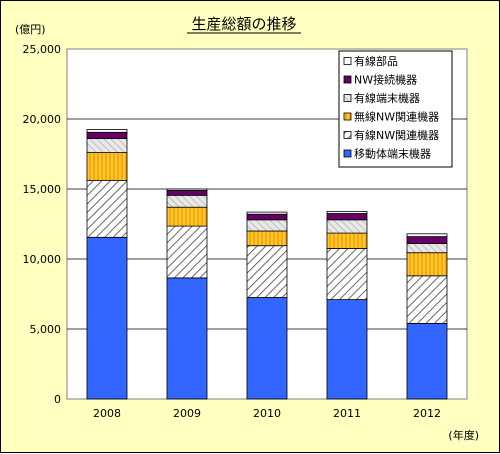 The width and height of the screenshot is (500, 454). I want to click on legend-label: NW接続機器, so click(385, 80).